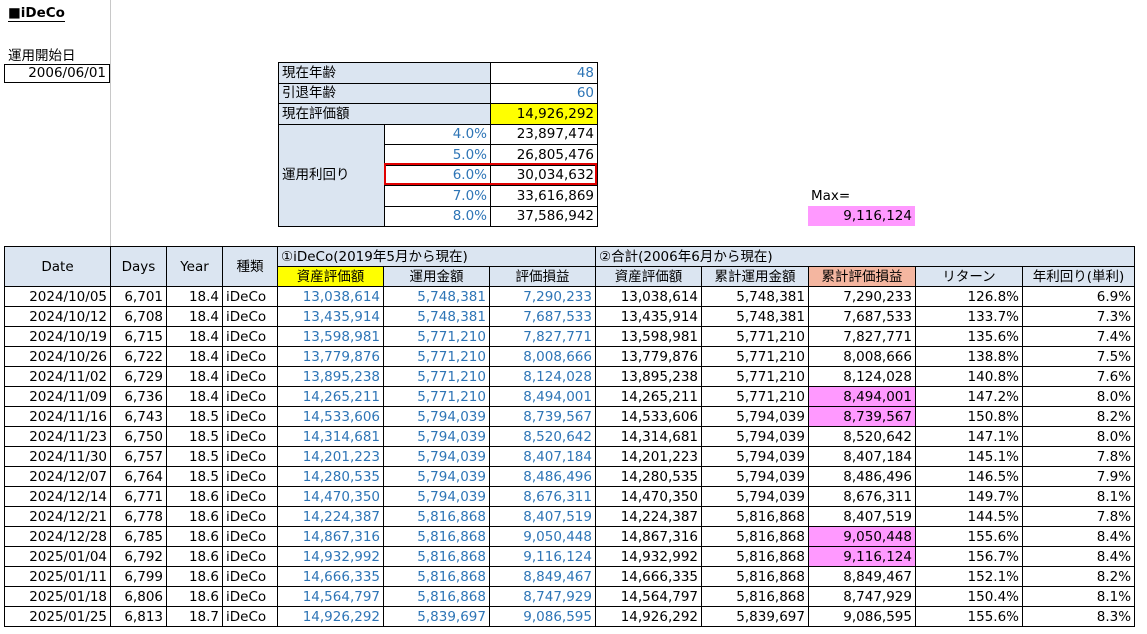 This screenshot has width=1147, height=634. What do you see at coordinates (542, 336) in the screenshot?
I see `ideco-gain-cell: 7,827,771` at bounding box center [542, 336].